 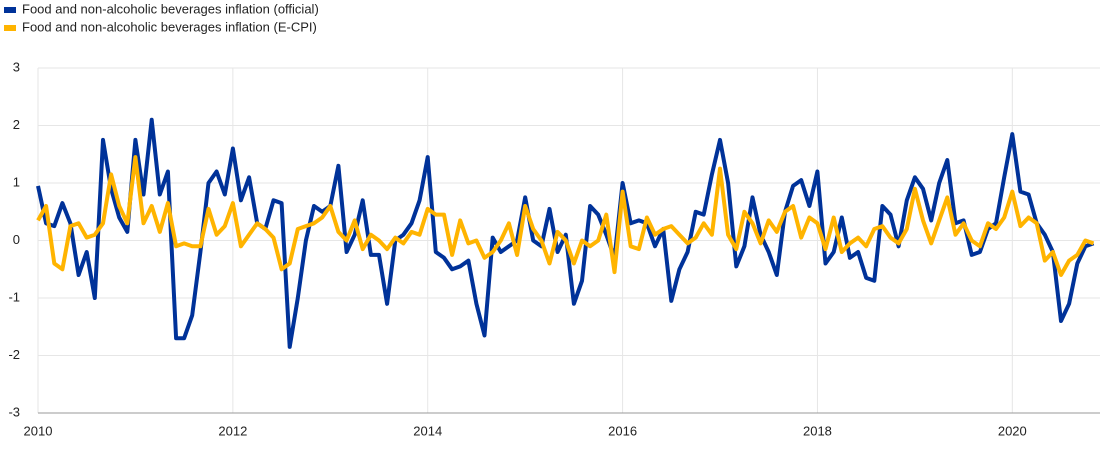 What do you see at coordinates (14, 354) in the screenshot?
I see `y-tick-label: -2` at bounding box center [14, 354].